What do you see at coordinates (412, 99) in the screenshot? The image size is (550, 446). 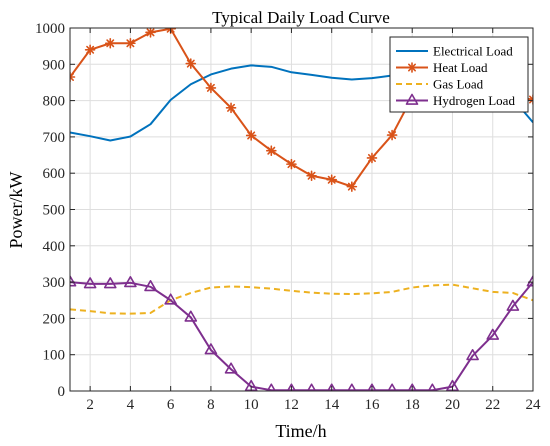 I see `legend-marker-hydrogen-load` at bounding box center [412, 99].